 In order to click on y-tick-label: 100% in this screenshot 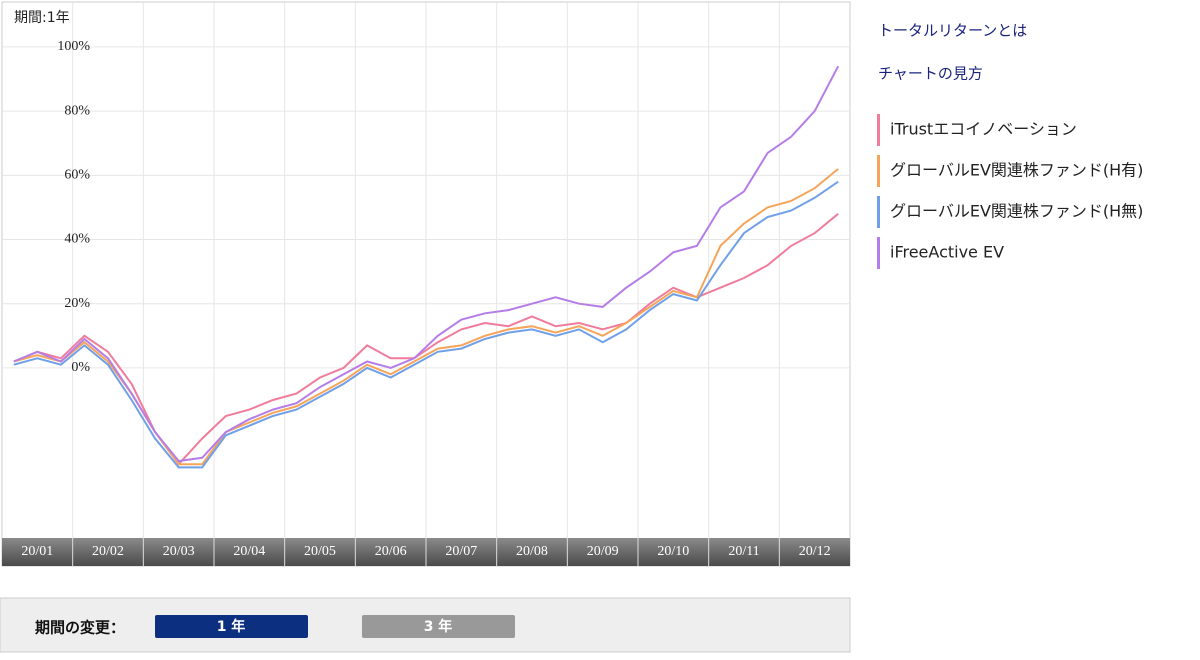, I will do `click(73, 46)`.